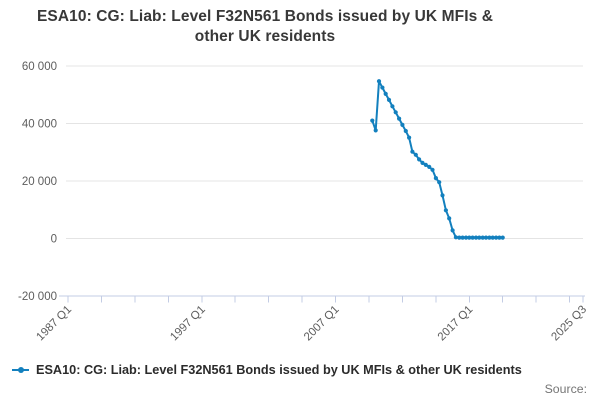  I want to click on x-tick-label: 2025 Q3, so click(569, 324).